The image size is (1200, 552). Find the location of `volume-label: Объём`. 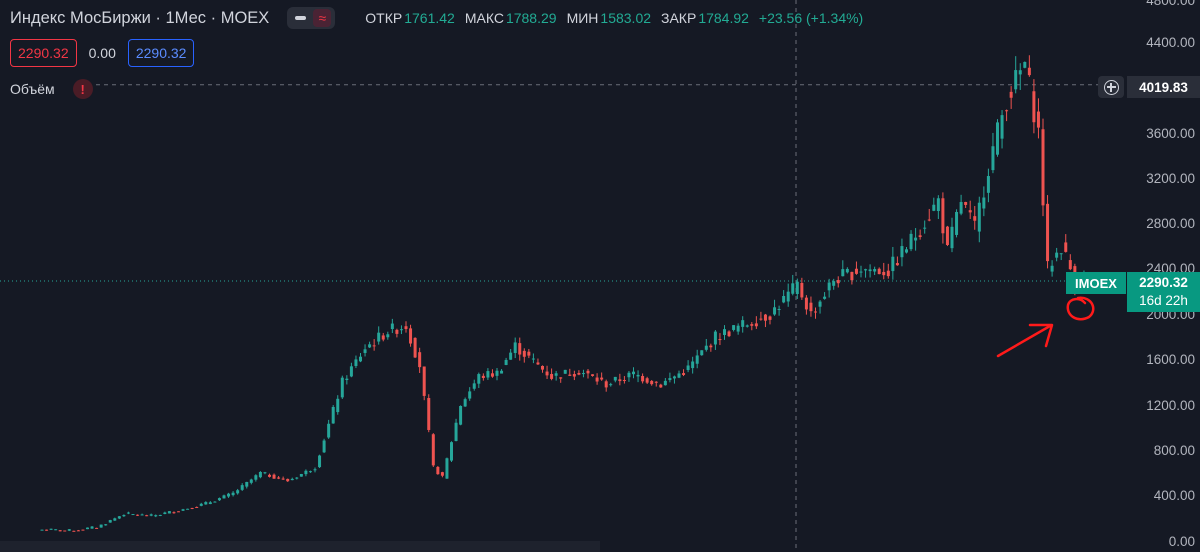

volume-label: Объём is located at coordinates (32, 89).